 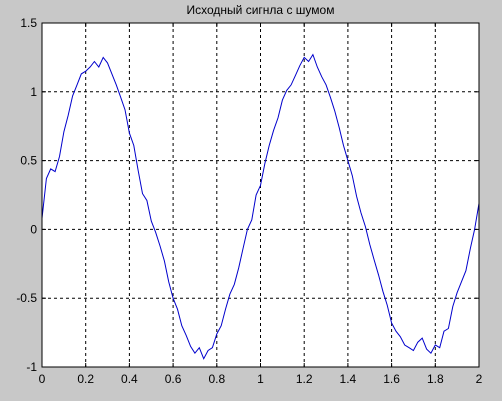 I want to click on y-axis-tick-labels: -1 -0.5 0 0.5 1 1.5, so click(x=26, y=195).